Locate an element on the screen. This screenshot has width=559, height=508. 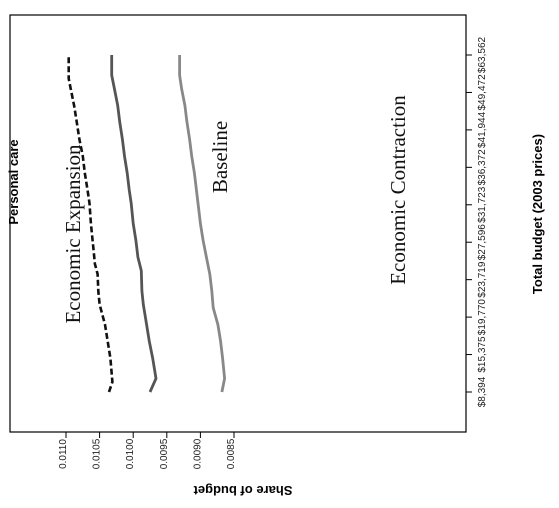
x-tick-label: $49,472 is located at coordinates (482, 92).